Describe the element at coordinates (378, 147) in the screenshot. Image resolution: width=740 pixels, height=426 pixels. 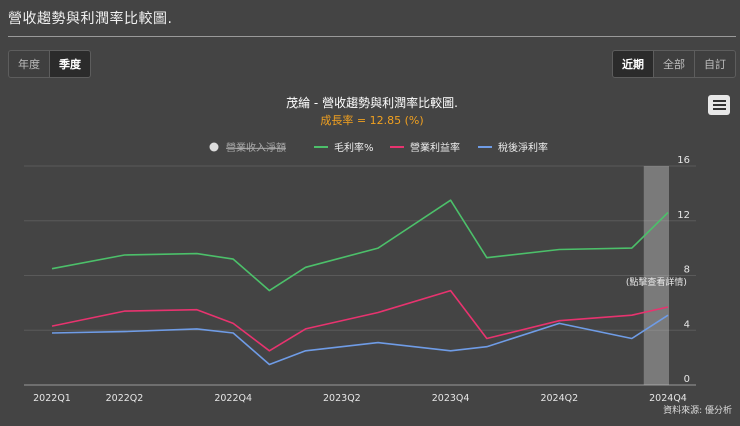
I see `chart-legend: 營業收入淨額 毛利率% 營業利益率 稅後淨利率` at that location.